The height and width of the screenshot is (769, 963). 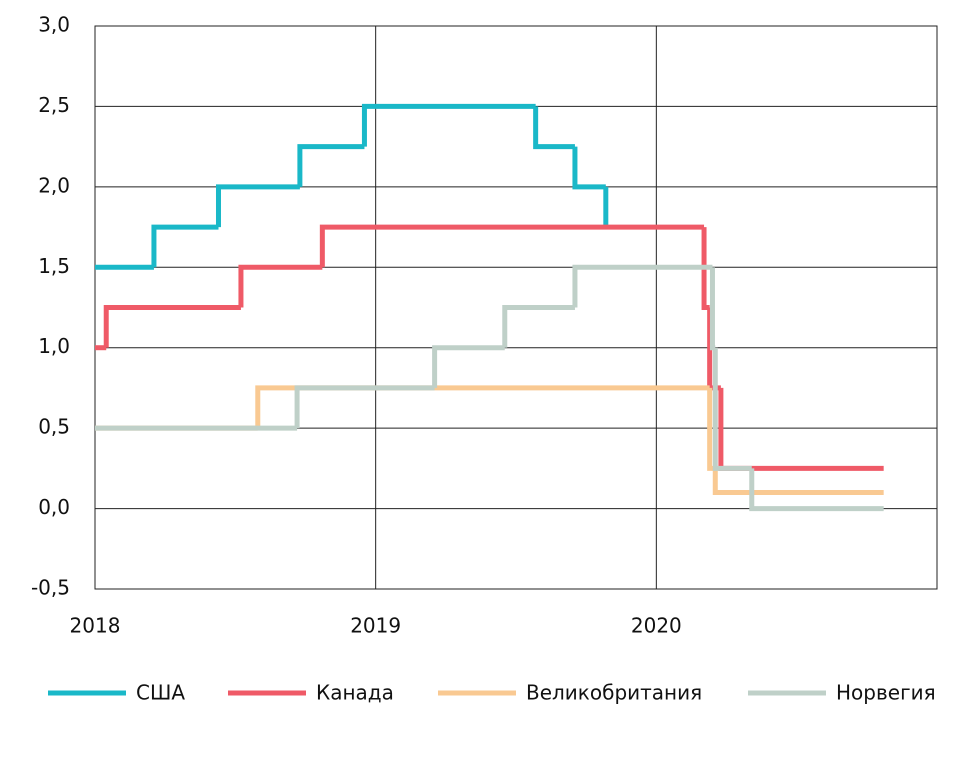 What do you see at coordinates (886, 693) in the screenshot?
I see `legend-label: Норвегия` at bounding box center [886, 693].